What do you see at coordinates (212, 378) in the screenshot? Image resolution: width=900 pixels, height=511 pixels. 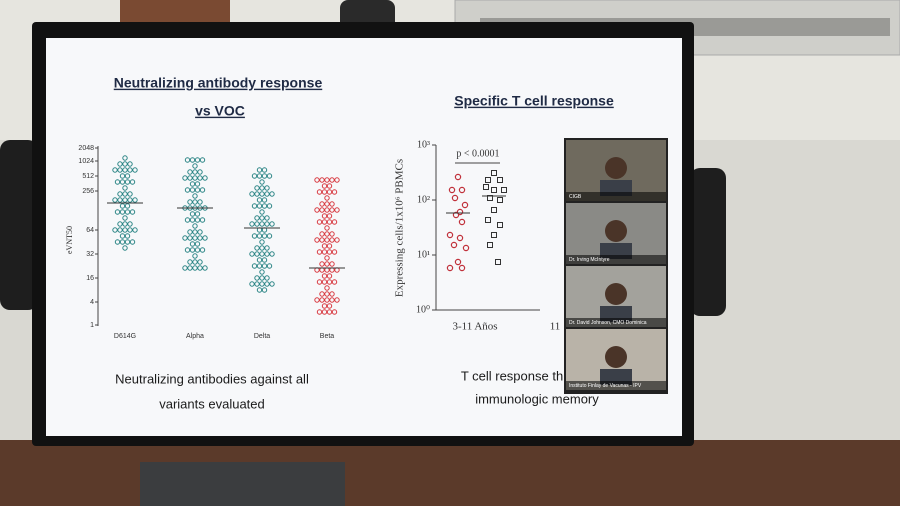 I see `left-caption: Neutralizing antibodies against all` at bounding box center [212, 378].